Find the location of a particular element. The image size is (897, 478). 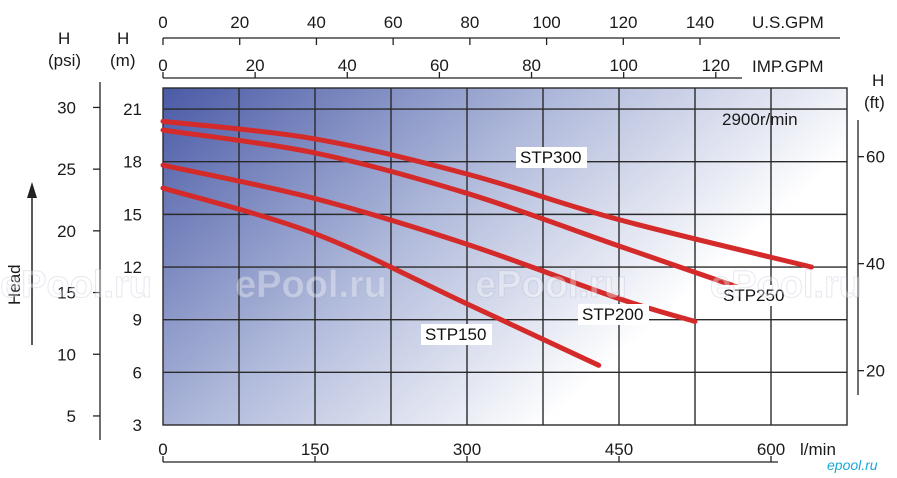

ft-tick-label: 40 is located at coordinates (875, 264).